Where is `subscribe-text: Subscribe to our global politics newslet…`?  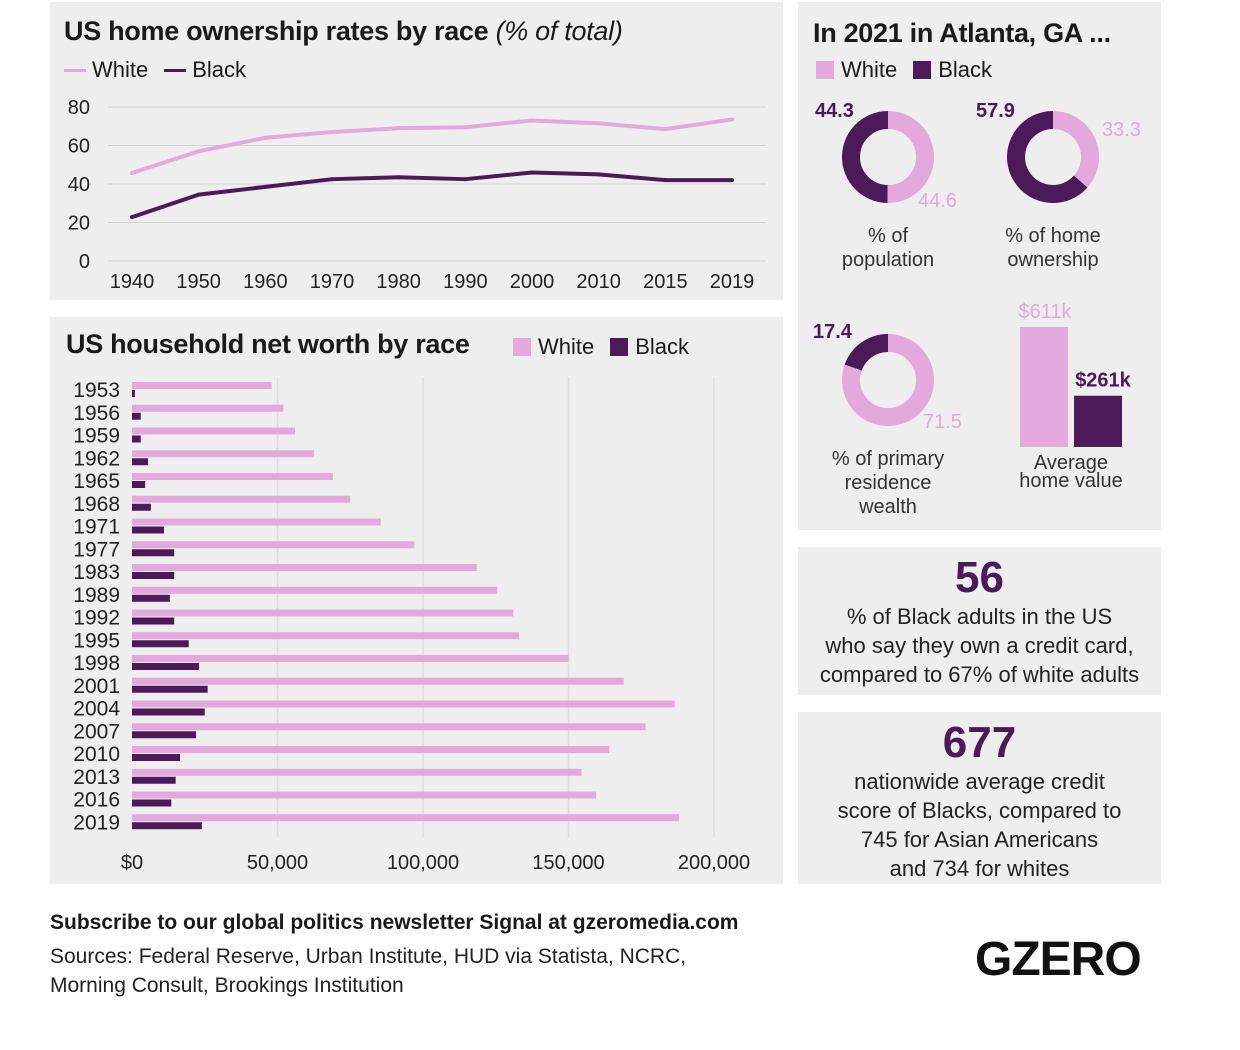 subscribe-text: Subscribe to our global politics newslet… is located at coordinates (394, 922).